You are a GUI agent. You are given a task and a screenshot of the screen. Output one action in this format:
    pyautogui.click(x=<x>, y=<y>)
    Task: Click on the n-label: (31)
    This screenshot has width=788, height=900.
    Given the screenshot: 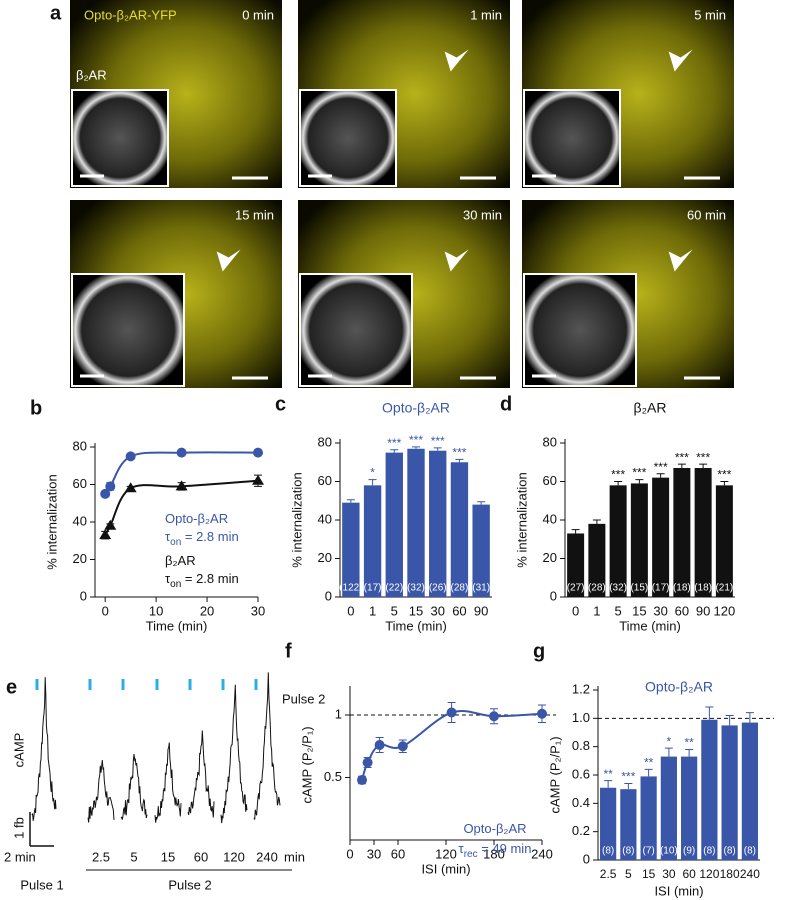 What is the action you would take?
    pyautogui.click(x=481, y=588)
    